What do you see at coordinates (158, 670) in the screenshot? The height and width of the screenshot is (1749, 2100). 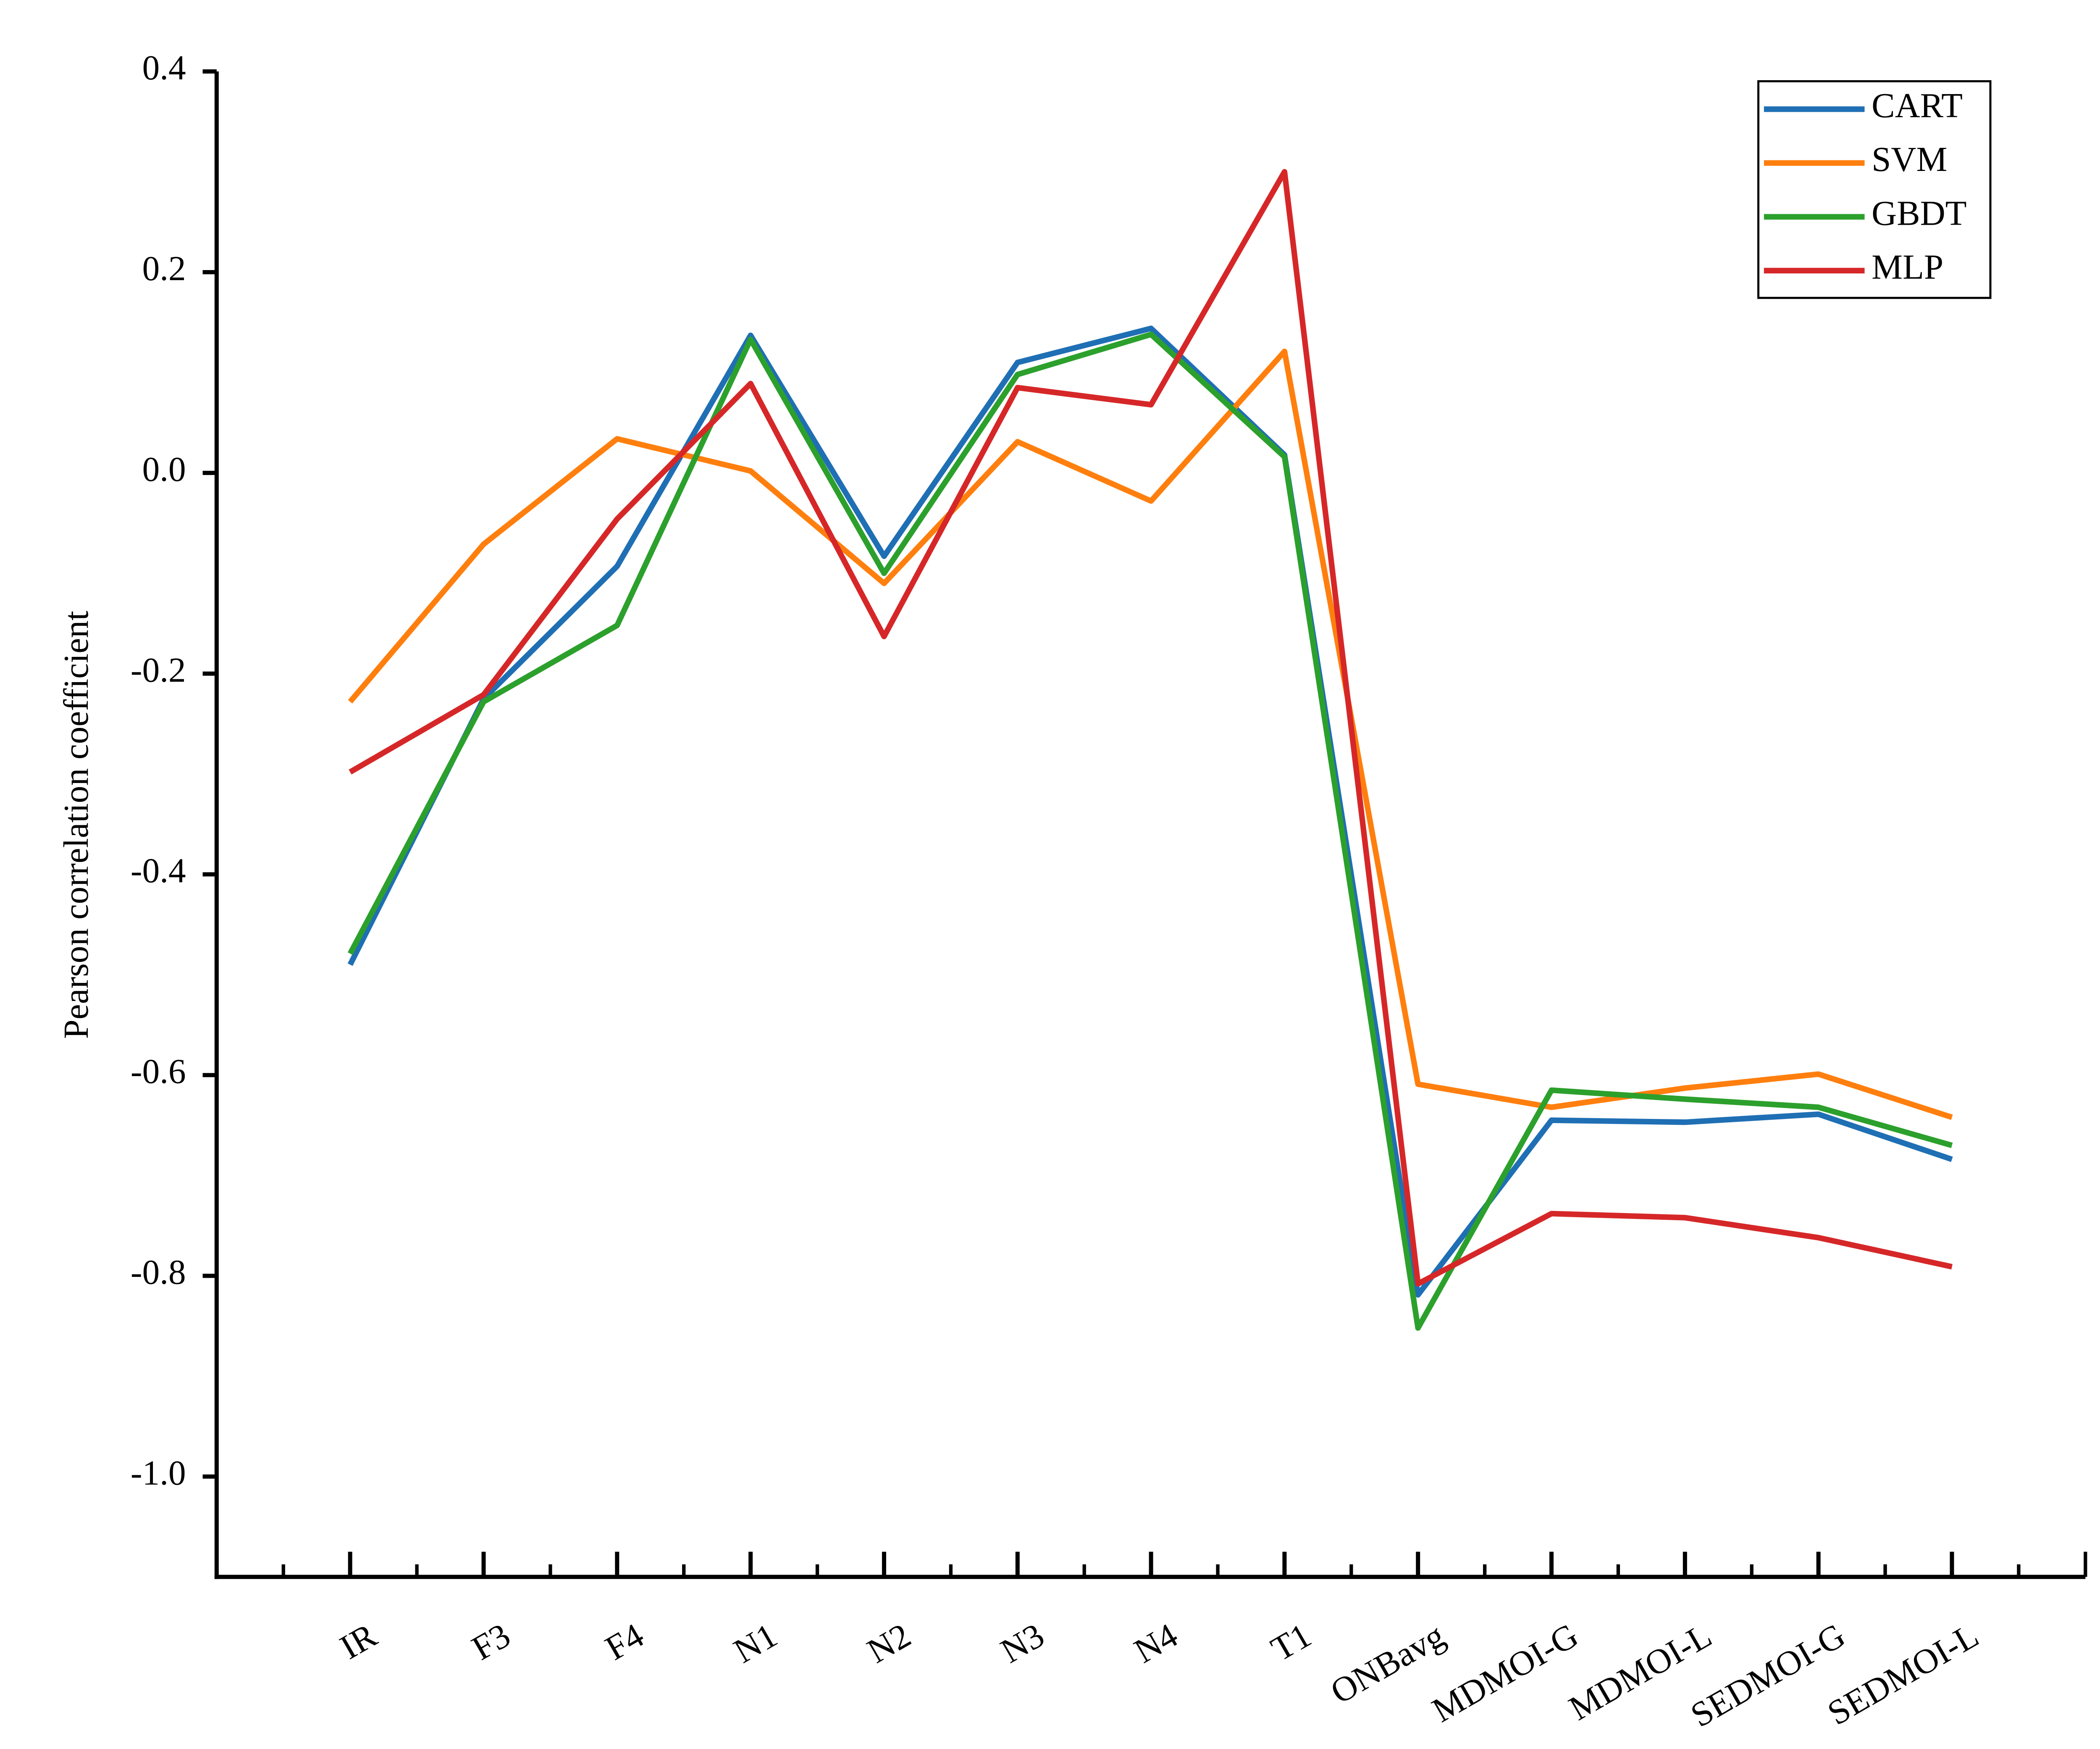 I see `y-tick-label: -0.2` at bounding box center [158, 670].